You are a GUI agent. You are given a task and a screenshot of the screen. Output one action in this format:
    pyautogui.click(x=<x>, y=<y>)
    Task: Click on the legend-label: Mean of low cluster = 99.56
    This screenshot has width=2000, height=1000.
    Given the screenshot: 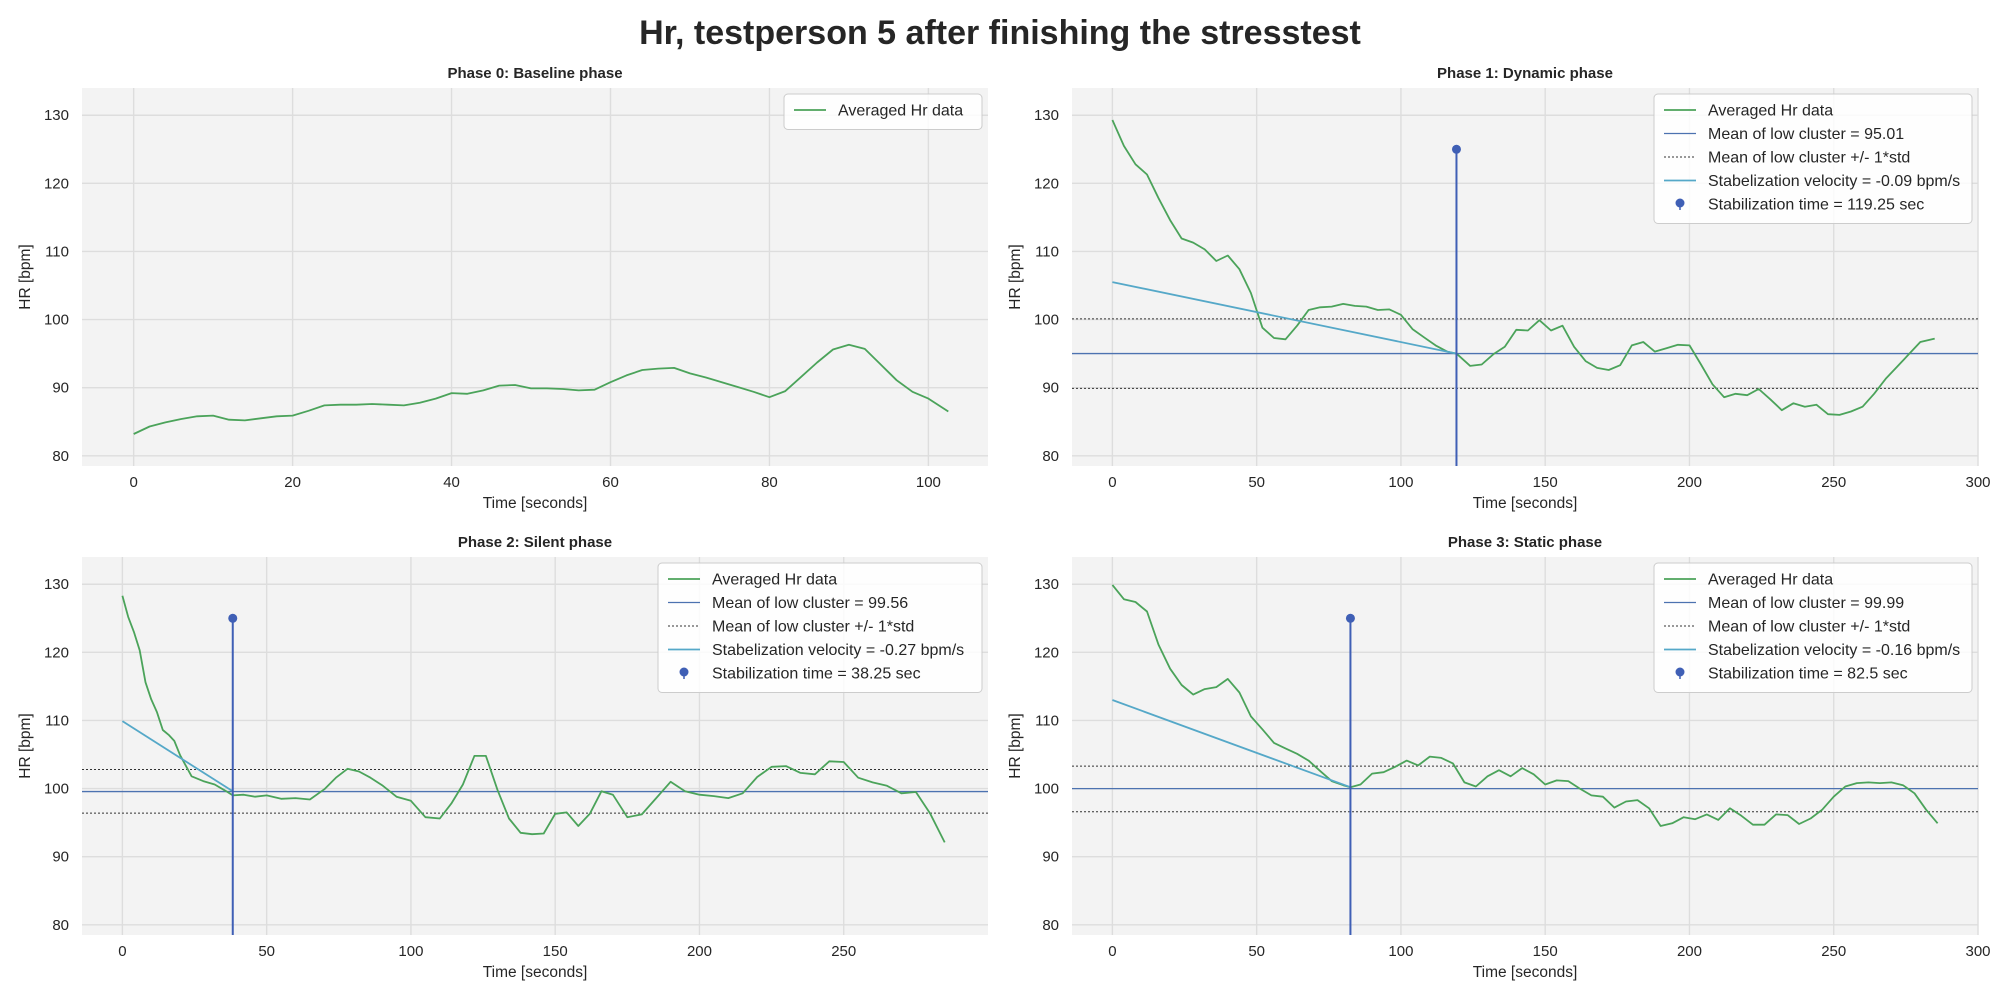 What is the action you would take?
    pyautogui.click(x=810, y=603)
    